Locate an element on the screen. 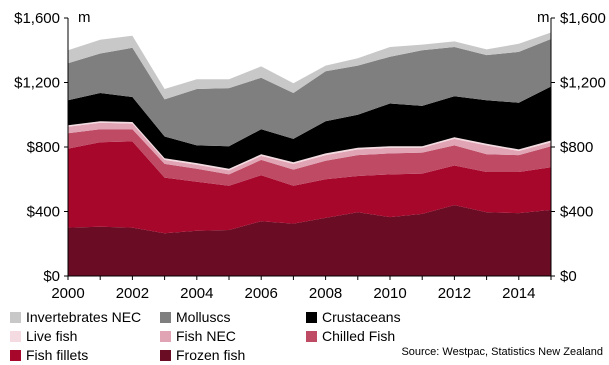 This screenshot has width=609, height=365. legend-item-chilled-fish: Chilled Fish is located at coordinates (350, 336).